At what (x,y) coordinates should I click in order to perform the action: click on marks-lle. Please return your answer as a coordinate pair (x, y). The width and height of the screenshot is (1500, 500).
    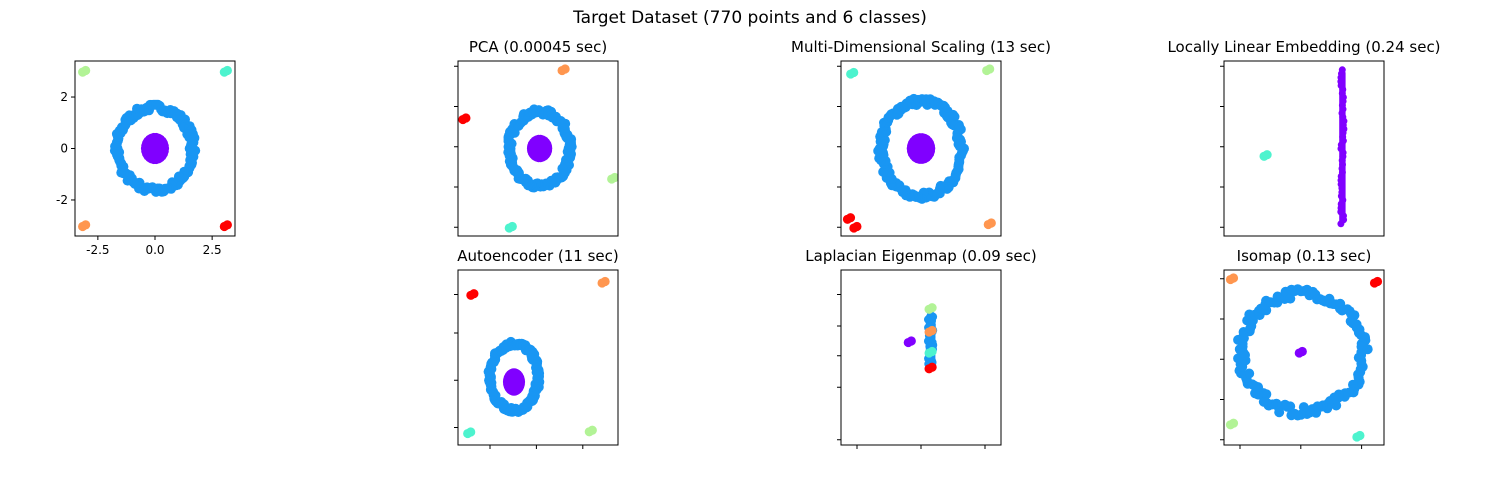
    Looking at the image, I should click on (1303, 147).